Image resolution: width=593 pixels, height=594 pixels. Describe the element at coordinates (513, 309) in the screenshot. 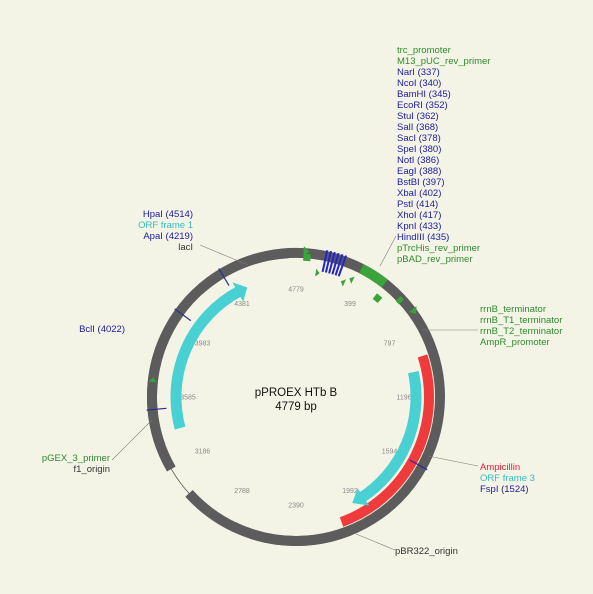

I see `feature-label: rrnB_terminator` at that location.